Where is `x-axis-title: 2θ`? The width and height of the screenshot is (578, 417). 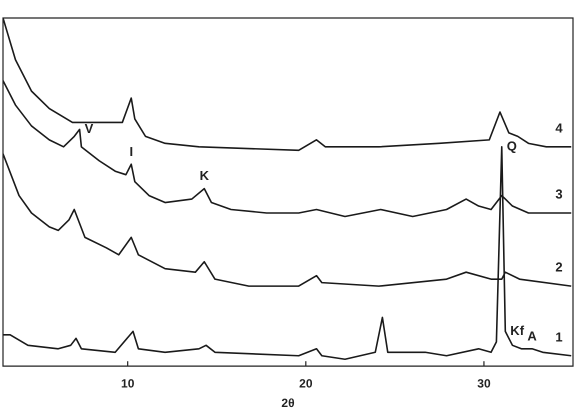
x-axis-title: 2θ is located at coordinates (288, 403).